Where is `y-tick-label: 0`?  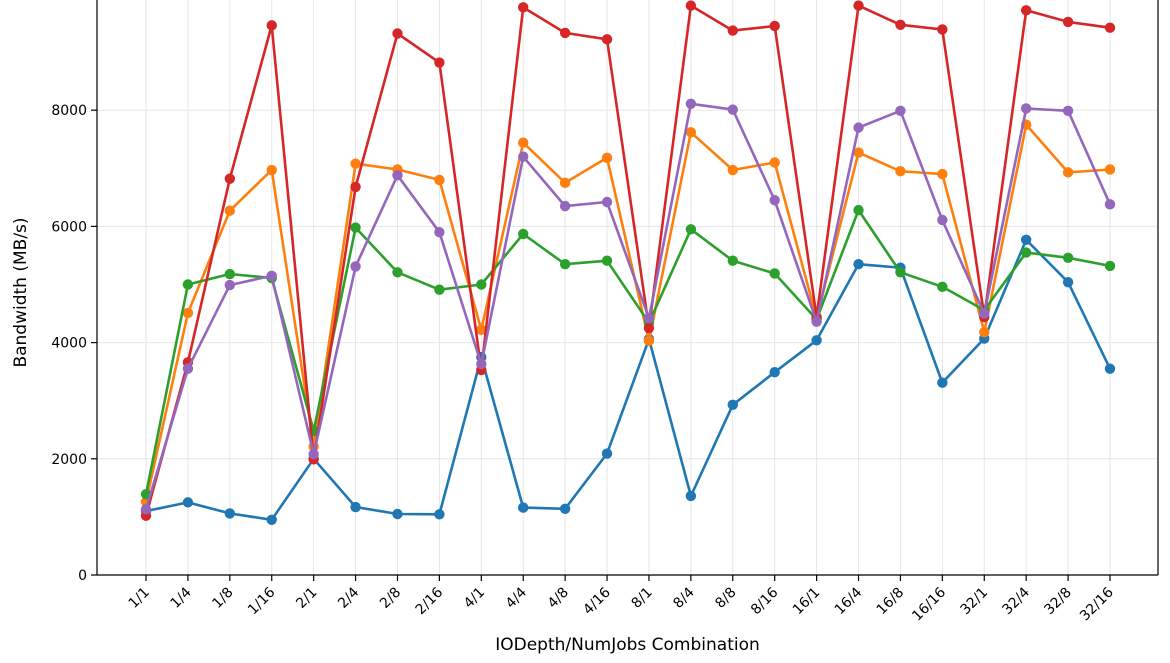 y-tick-label: 0 is located at coordinates (82, 576).